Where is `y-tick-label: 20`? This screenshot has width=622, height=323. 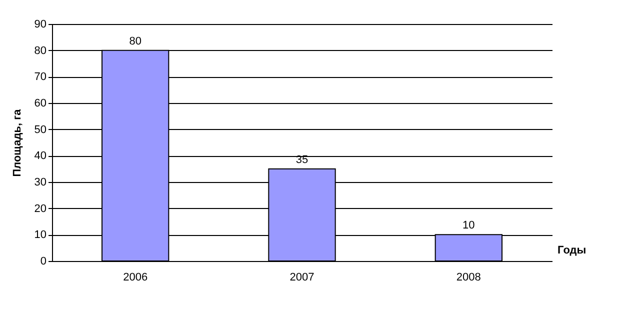
y-tick-label: 20 is located at coordinates (40, 208).